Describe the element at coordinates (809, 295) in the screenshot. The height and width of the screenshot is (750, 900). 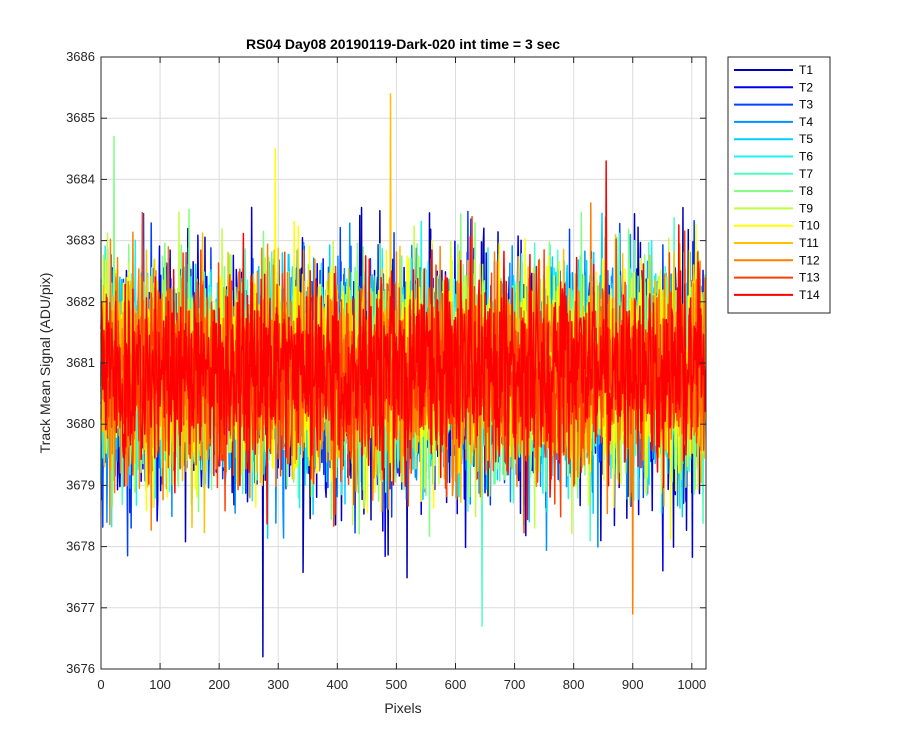
I see `legend-label-t14: T14` at that location.